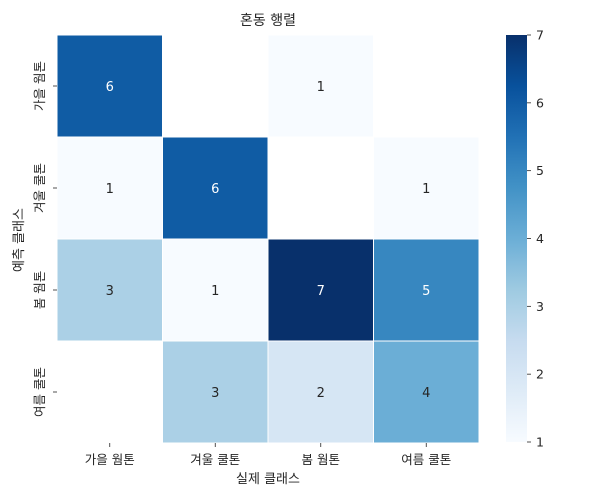  Describe the element at coordinates (540, 238) in the screenshot. I see `colorbar-tick-label: 4` at that location.